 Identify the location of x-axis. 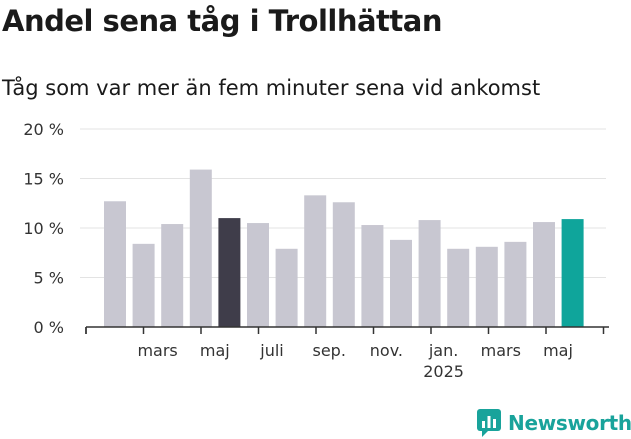
(347, 330).